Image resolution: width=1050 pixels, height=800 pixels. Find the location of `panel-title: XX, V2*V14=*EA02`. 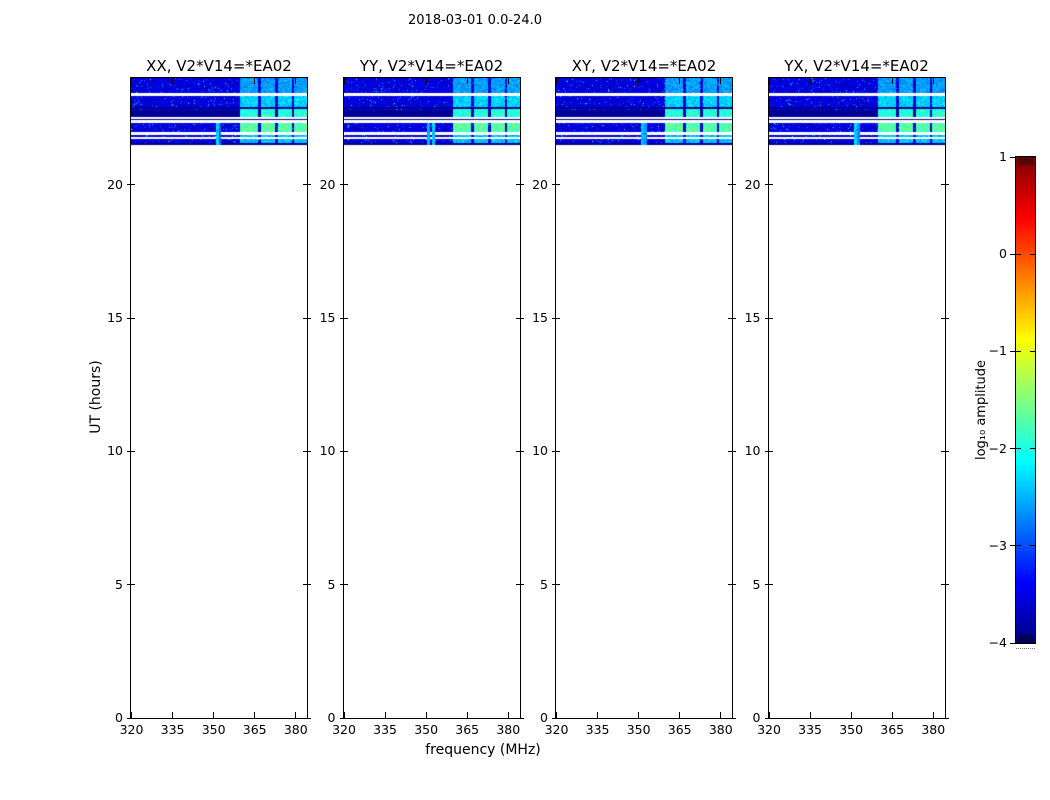

panel-title: XX, V2*V14=*EA02 is located at coordinates (219, 66).